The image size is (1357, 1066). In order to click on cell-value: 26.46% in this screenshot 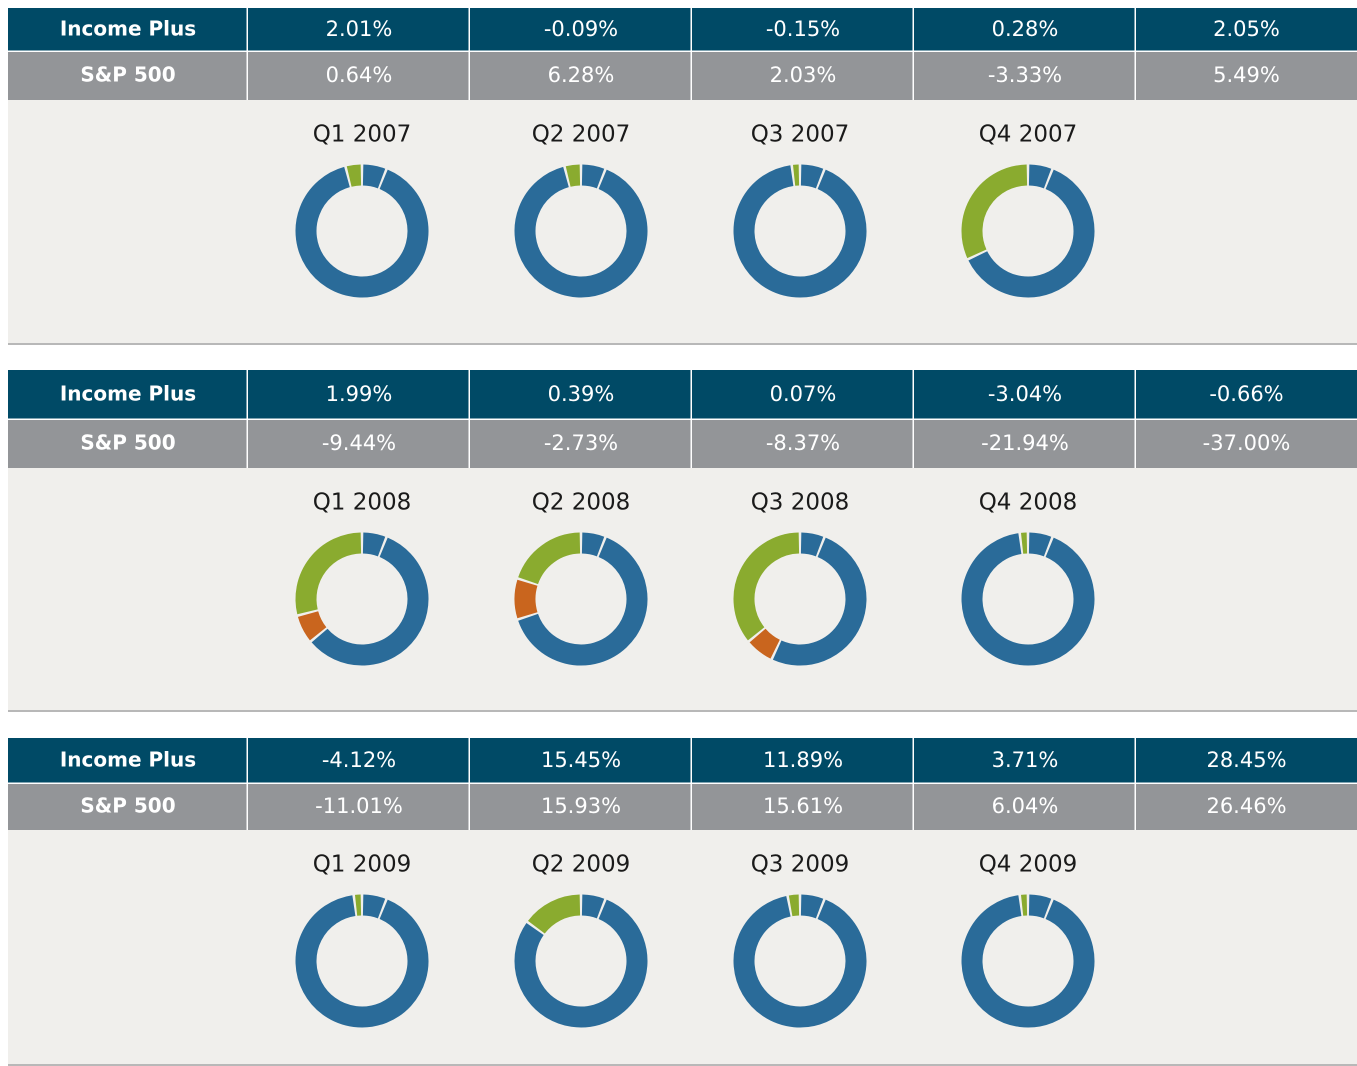, I will do `click(1246, 806)`.